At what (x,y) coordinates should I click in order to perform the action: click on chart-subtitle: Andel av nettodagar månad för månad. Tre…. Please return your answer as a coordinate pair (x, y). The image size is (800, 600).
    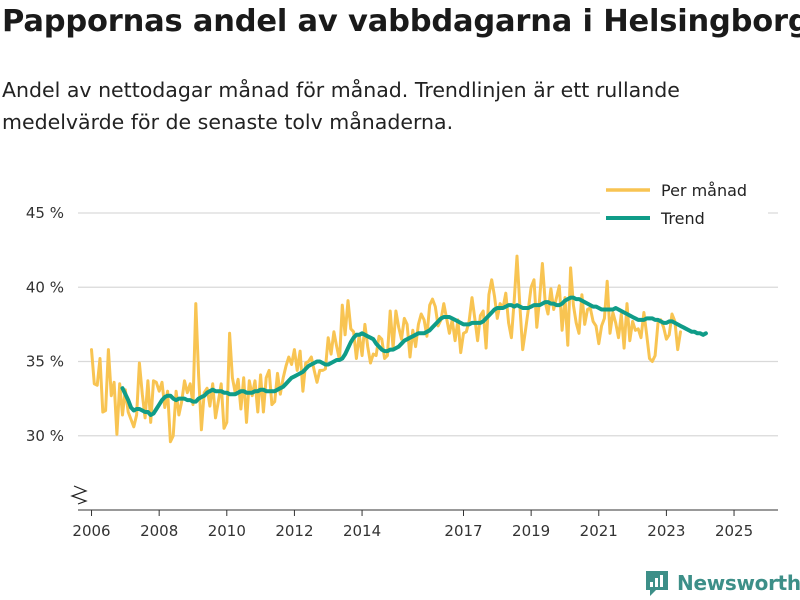
    Looking at the image, I should click on (341, 106).